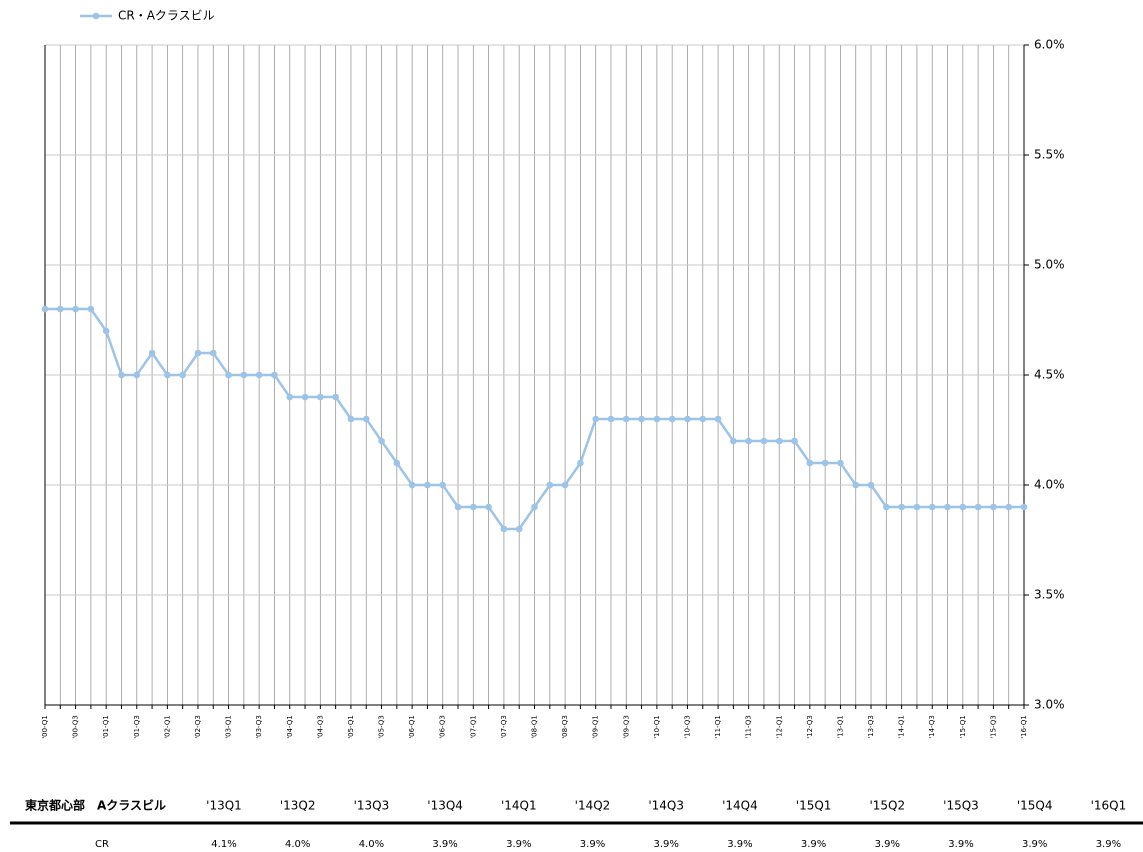 This screenshot has height=852, width=1143. What do you see at coordinates (1049, 265) in the screenshot?
I see `y-tick-label: 5.0%` at bounding box center [1049, 265].